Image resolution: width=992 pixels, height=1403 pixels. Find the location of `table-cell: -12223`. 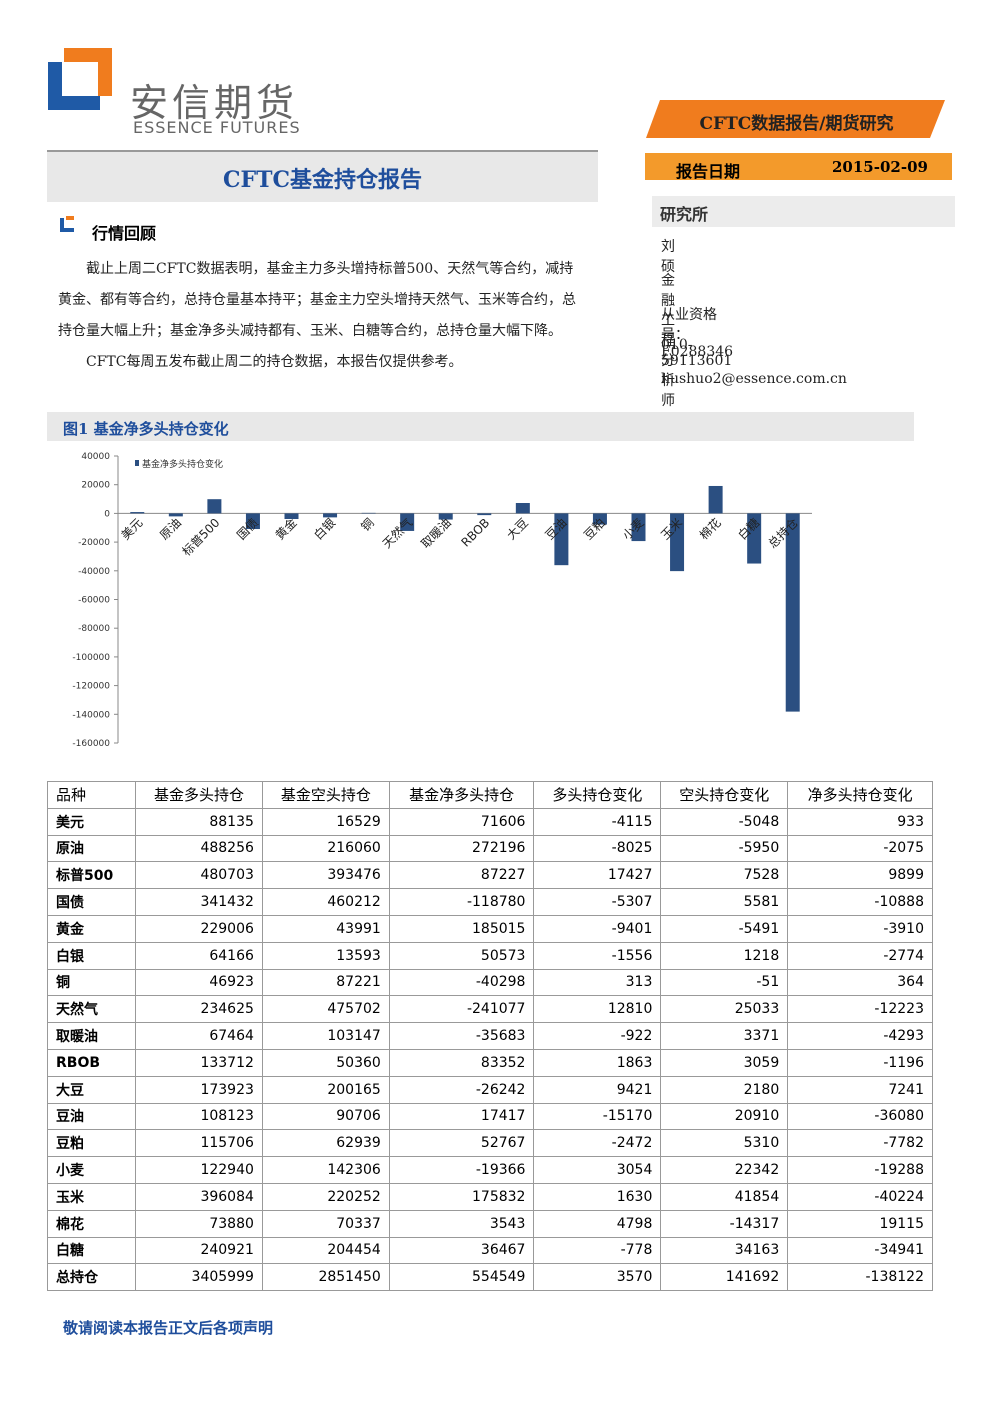

table-cell: -12223 is located at coordinates (860, 1009).